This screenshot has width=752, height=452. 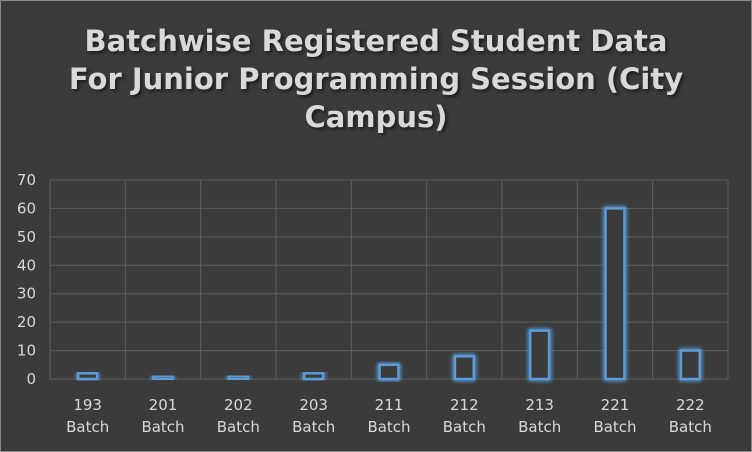 I want to click on x-tick-label: 212, so click(x=464, y=405).